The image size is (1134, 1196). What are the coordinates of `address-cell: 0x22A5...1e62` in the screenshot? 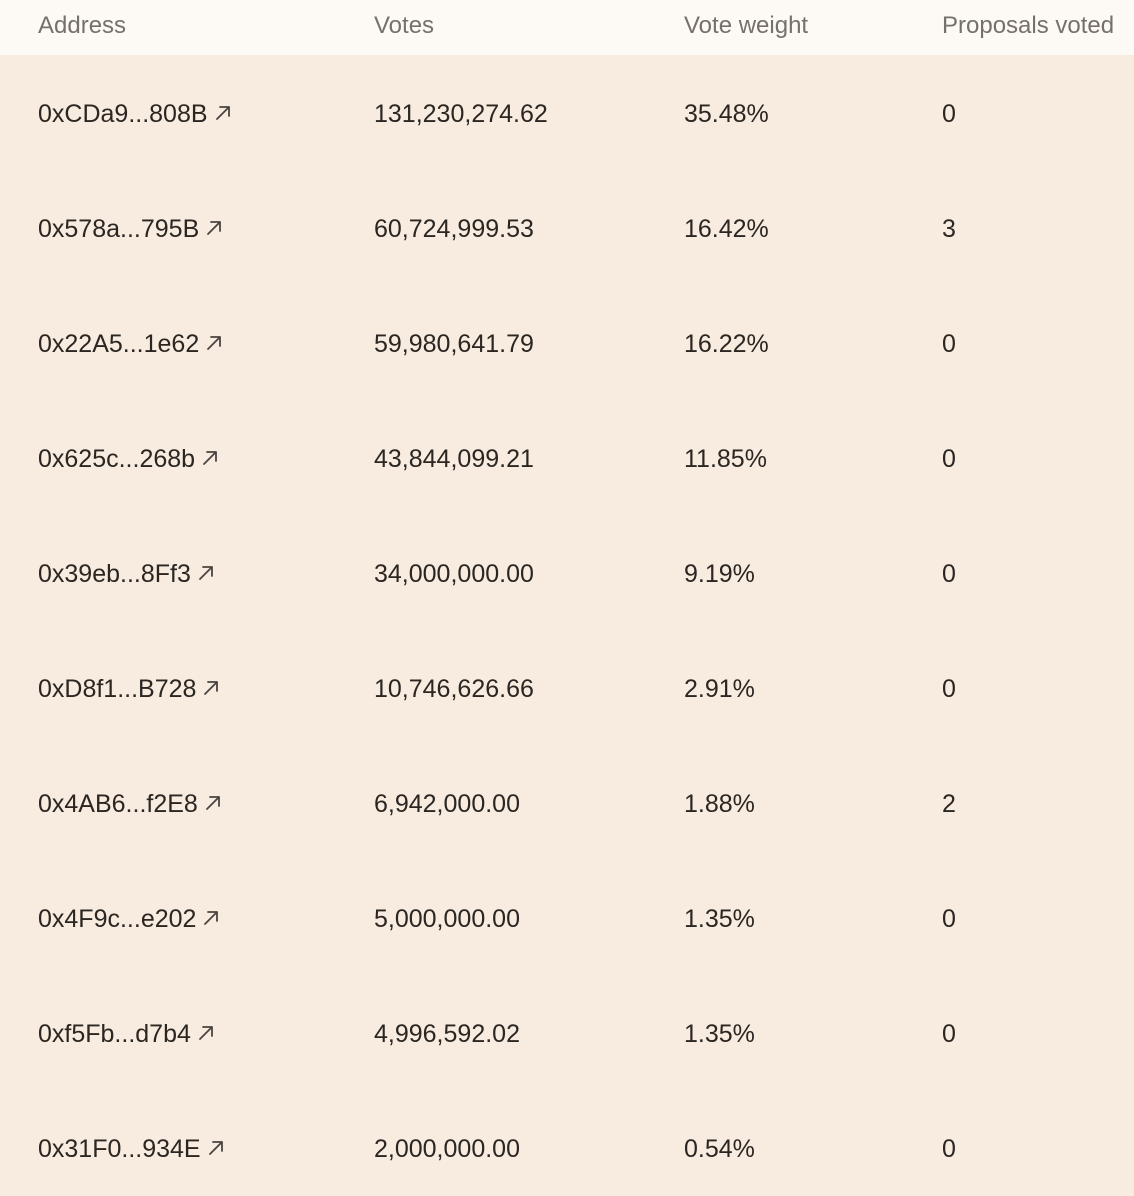 It's located at (131, 344).